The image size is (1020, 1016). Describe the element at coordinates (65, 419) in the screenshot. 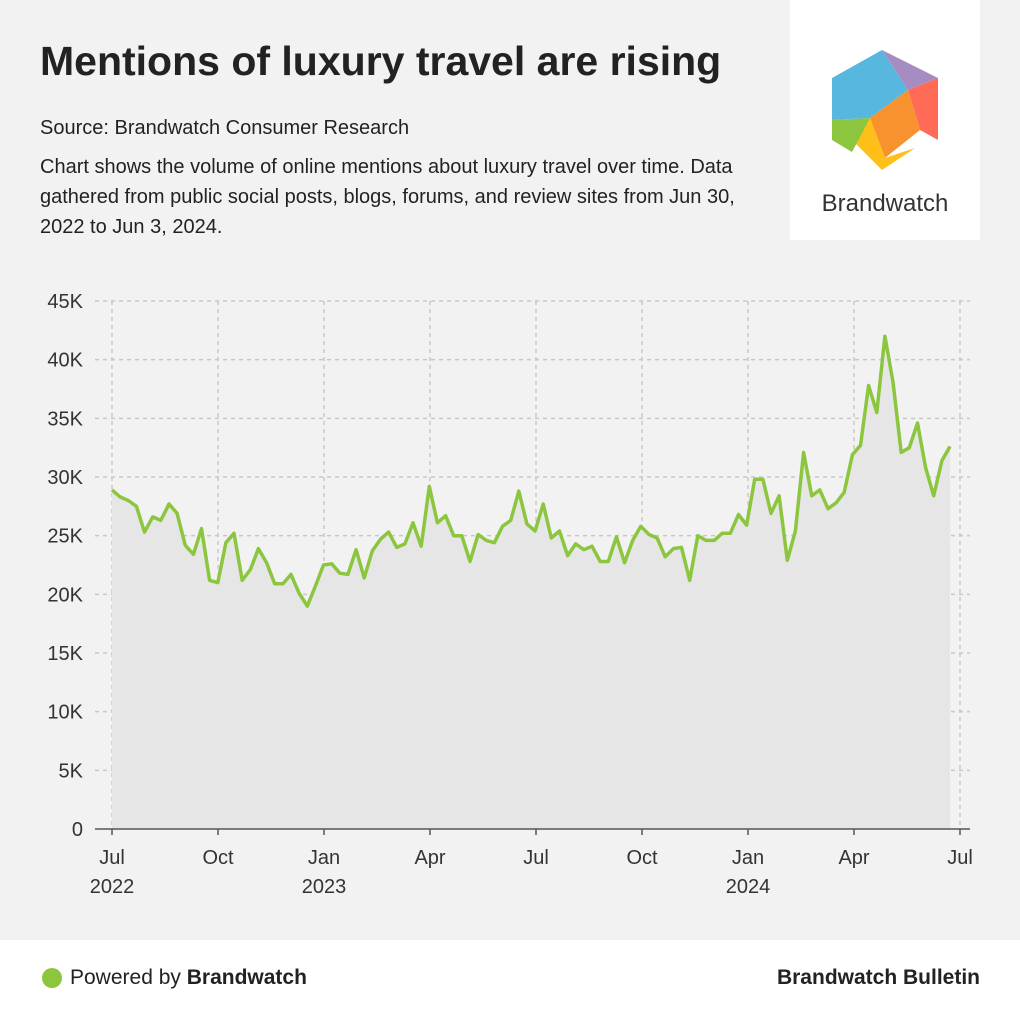

I see `y-tick-label: 35K` at that location.